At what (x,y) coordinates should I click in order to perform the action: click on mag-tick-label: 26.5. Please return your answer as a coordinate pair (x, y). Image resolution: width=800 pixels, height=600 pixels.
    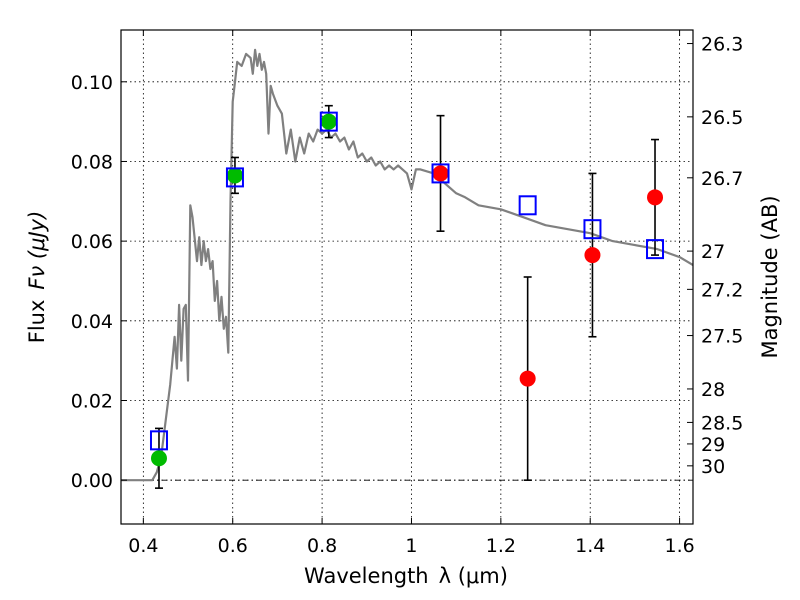
    Looking at the image, I should click on (722, 118).